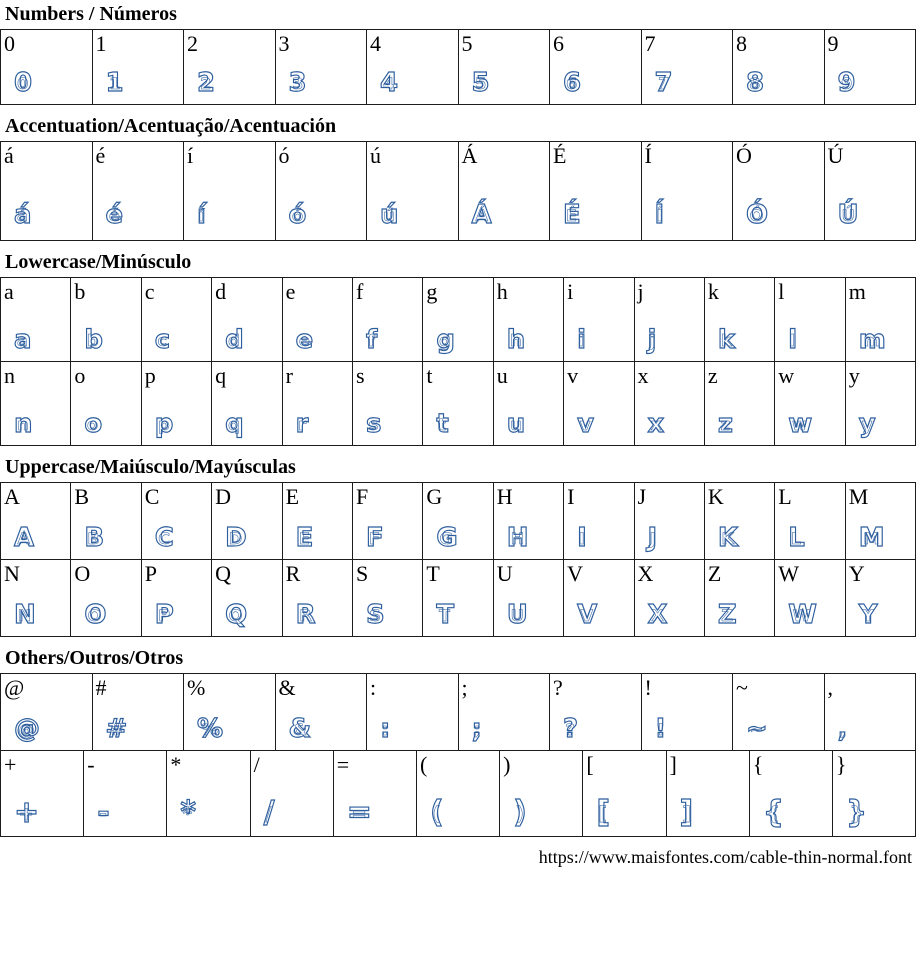 This screenshot has width=916, height=975. I want to click on cable-font-glyph: ], so click(686, 812).